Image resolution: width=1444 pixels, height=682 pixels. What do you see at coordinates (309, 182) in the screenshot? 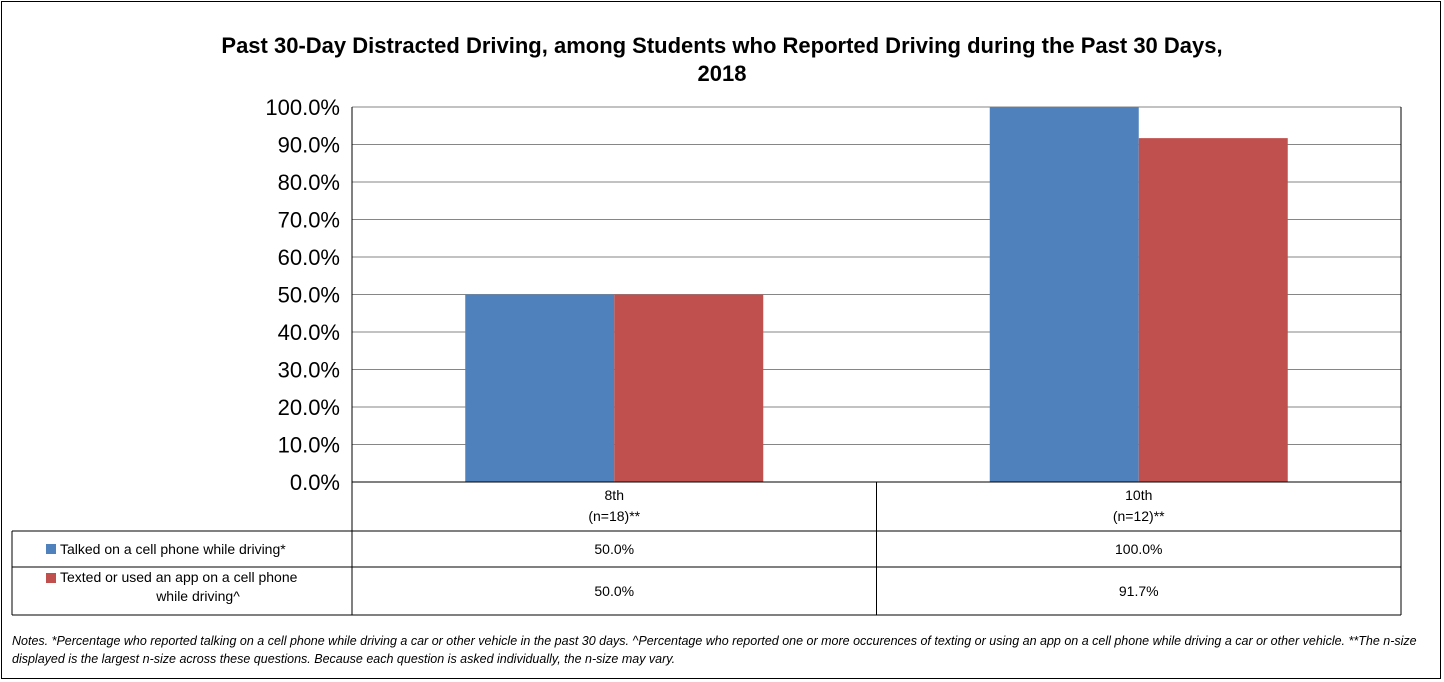
I see `y-tick-label: 80.0%` at bounding box center [309, 182].